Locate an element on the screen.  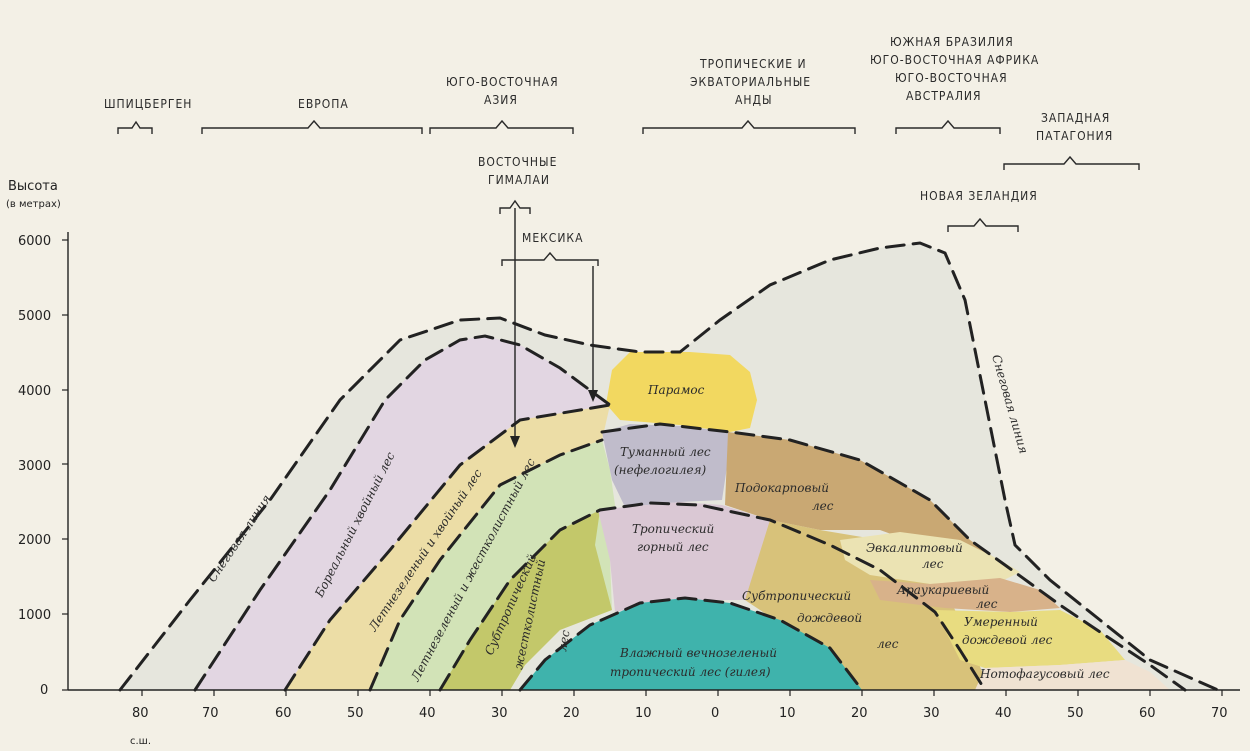
region-southern-line2: ЮГО-ВОСТОЧНАЯ АФРИКА is located at coordinates (954, 60).